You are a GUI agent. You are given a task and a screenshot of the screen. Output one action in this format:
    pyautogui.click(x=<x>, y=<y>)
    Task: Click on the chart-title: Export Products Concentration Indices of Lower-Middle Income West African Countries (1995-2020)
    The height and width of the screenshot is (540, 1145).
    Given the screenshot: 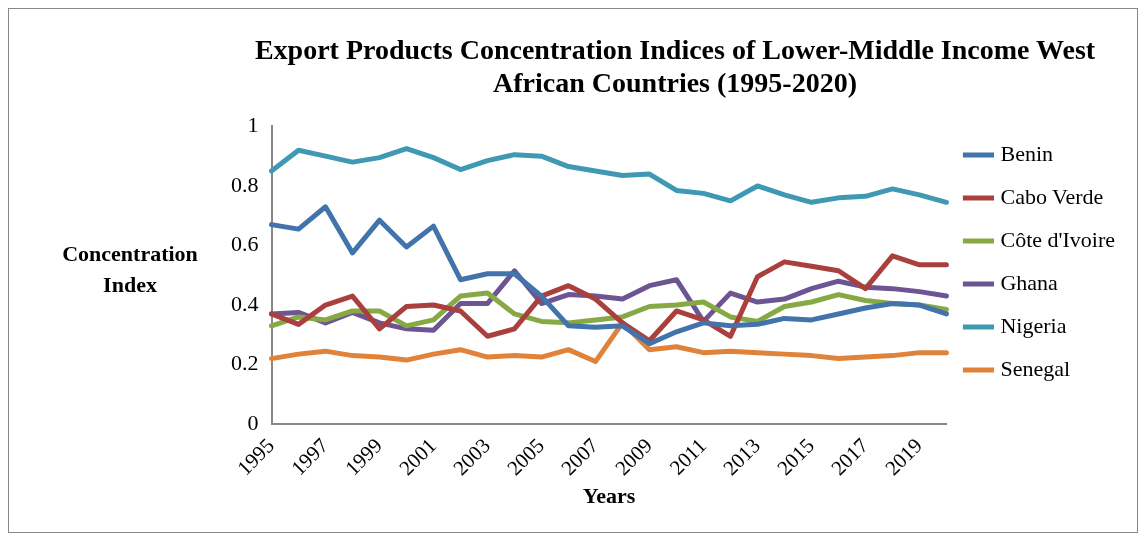 What is the action you would take?
    pyautogui.click(x=675, y=66)
    